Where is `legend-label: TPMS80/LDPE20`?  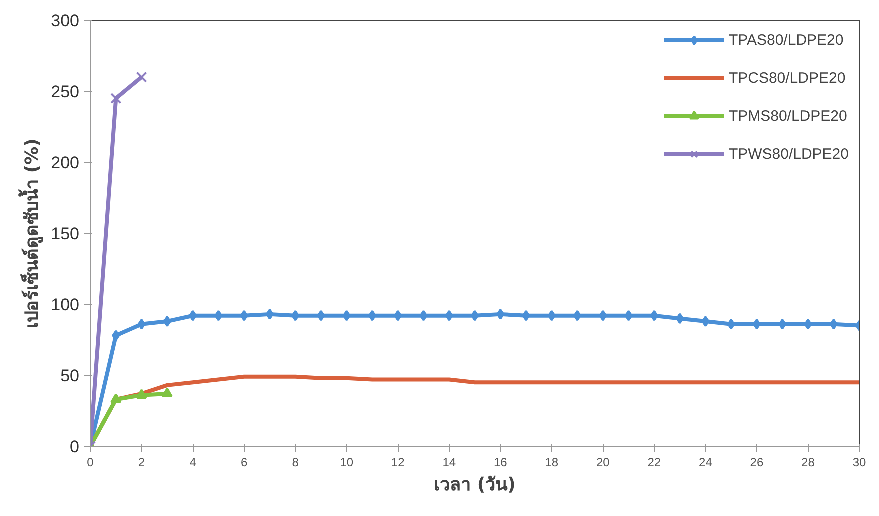 legend-label: TPMS80/LDPE20 is located at coordinates (788, 116).